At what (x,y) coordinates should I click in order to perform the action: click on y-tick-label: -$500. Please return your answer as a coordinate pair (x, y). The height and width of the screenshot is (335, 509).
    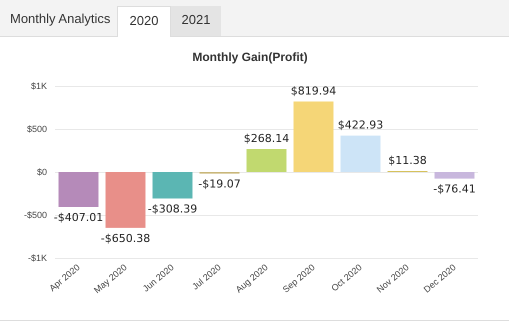
    Looking at the image, I should click on (35, 215).